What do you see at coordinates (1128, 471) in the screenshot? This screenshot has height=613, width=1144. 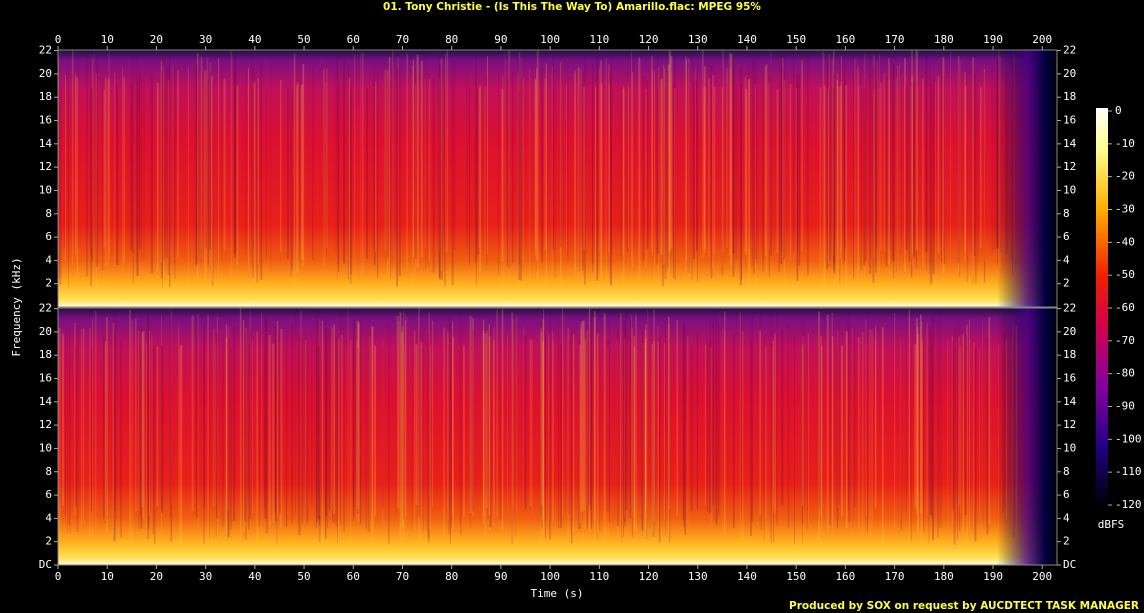 I see `colorbar-tick-label: -110` at bounding box center [1128, 471].